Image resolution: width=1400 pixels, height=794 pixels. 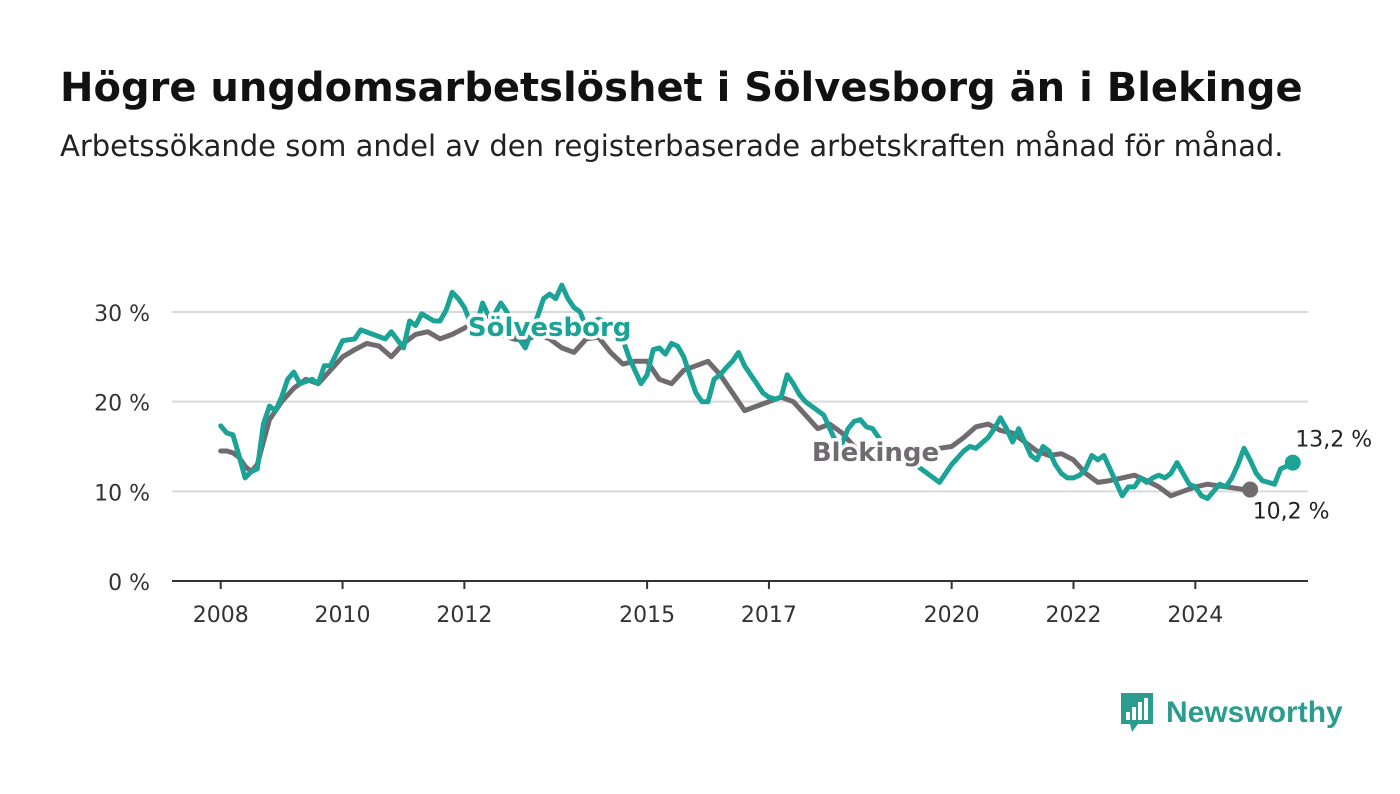 What do you see at coordinates (875, 453) in the screenshot?
I see `series-name-label: Blekinge` at bounding box center [875, 453].